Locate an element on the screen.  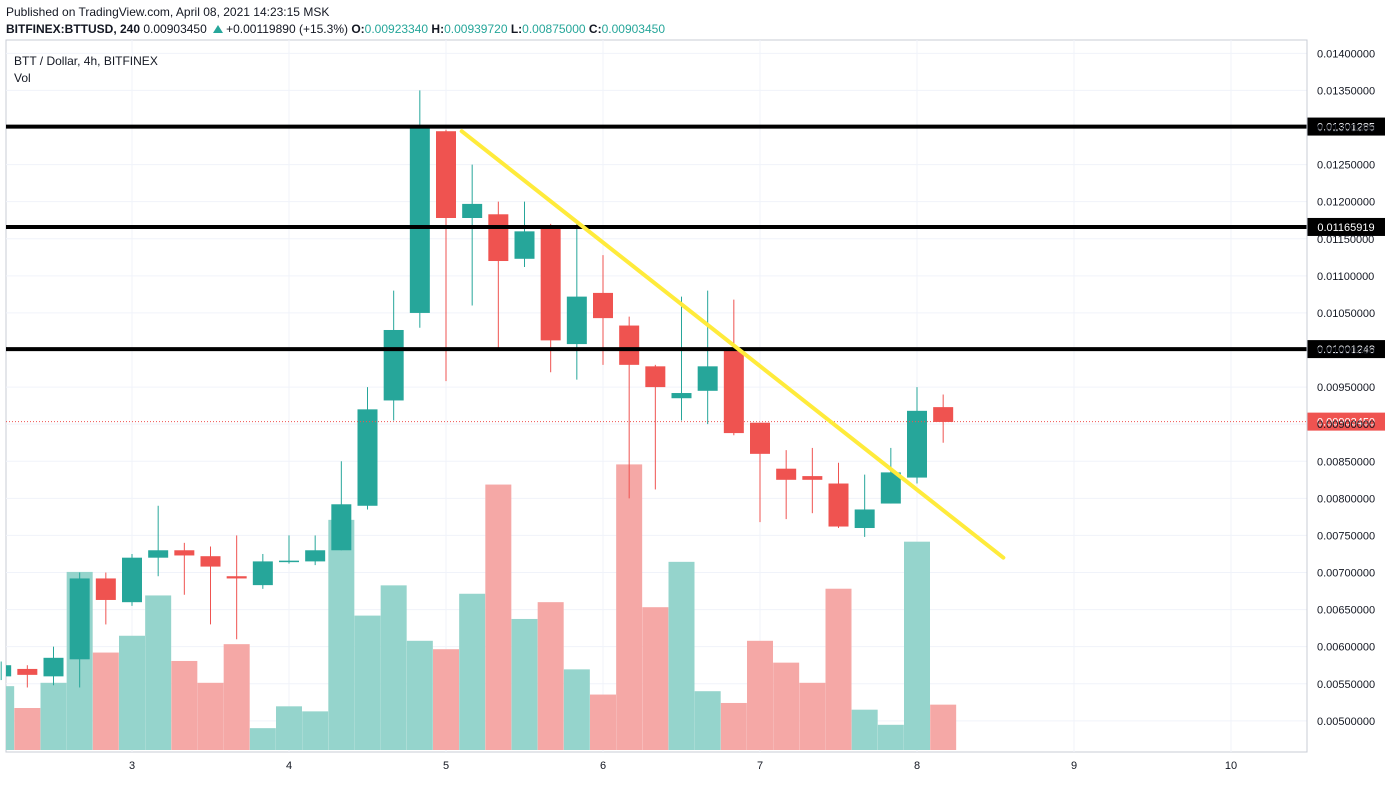
y-tick-label: 0.00950000 is located at coordinates (1346, 388).